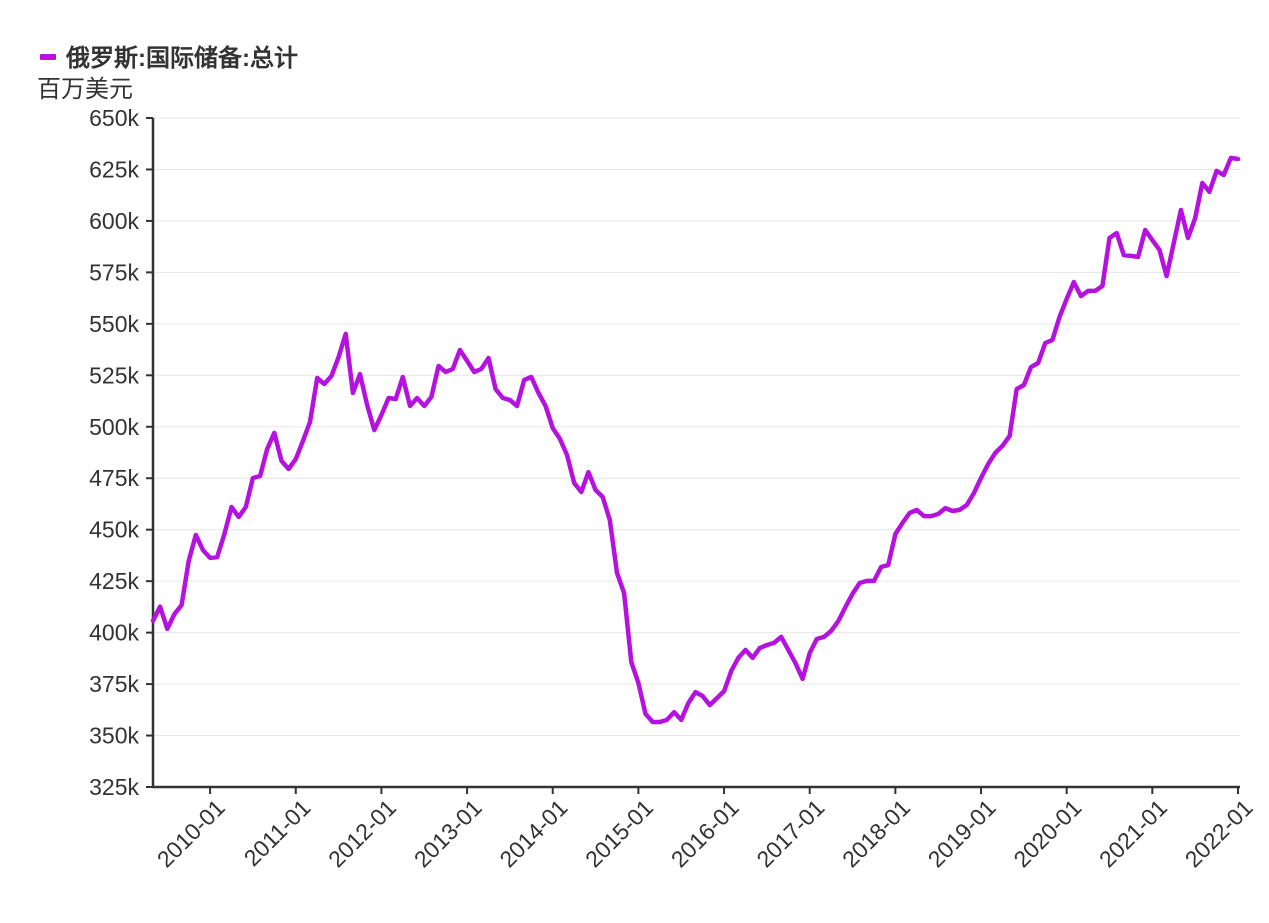 The width and height of the screenshot is (1269, 923). What do you see at coordinates (705, 833) in the screenshot?
I see `x-tick-label: 2016-01` at bounding box center [705, 833].